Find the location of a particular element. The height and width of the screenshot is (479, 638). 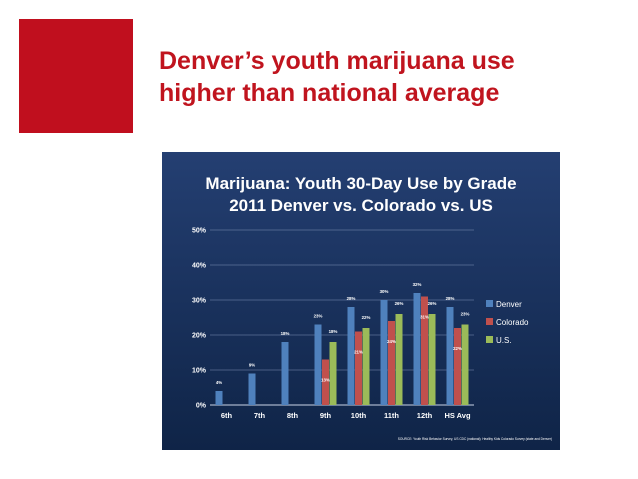

x-axis-ticks: 6th 7th 8th 9th 10th 11th 12th HS Avg is located at coordinates (346, 415).